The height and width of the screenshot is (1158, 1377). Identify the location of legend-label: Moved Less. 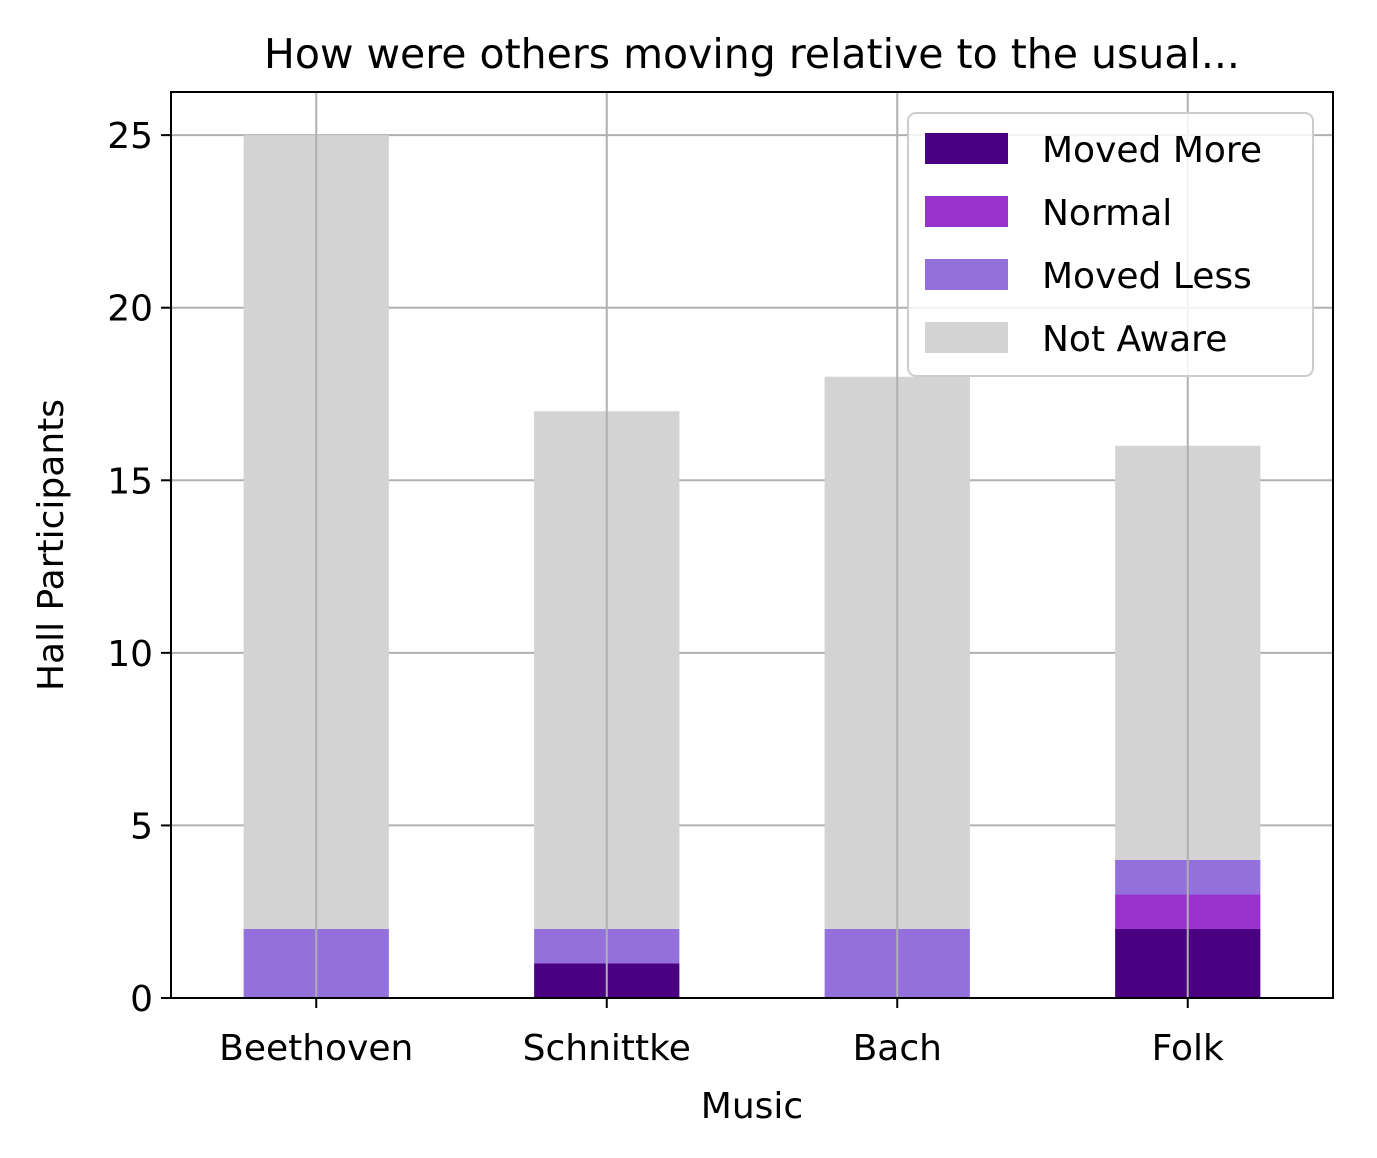
(1147, 276).